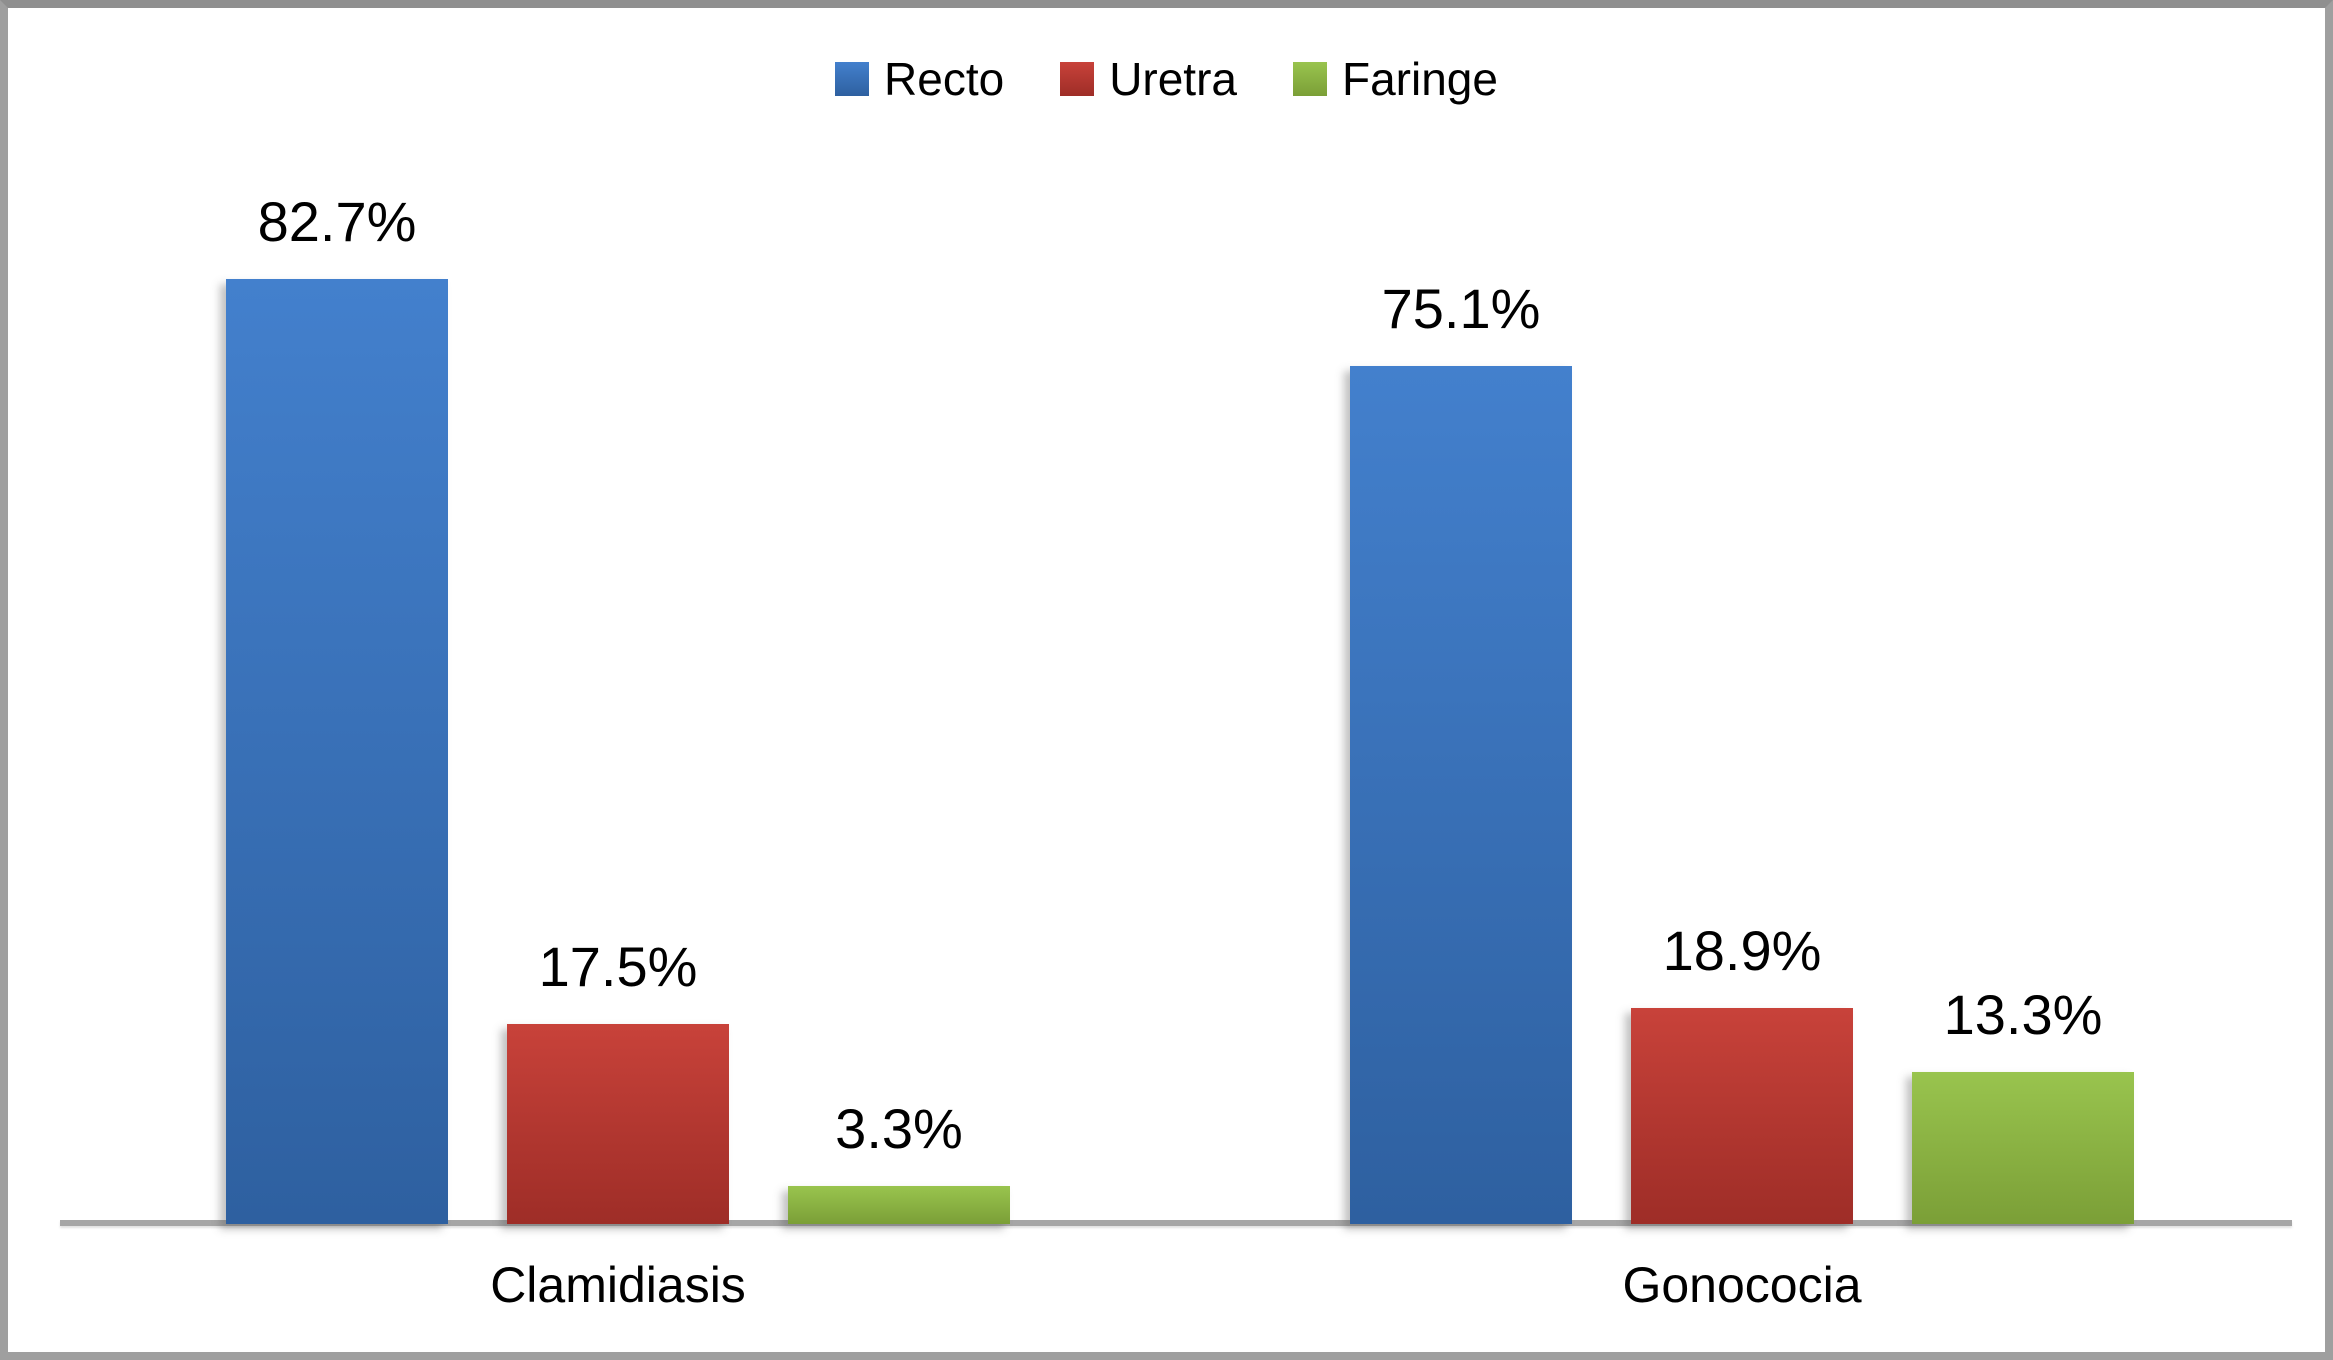  Describe the element at coordinates (337, 221) in the screenshot. I see `bar-value-label: 82.7%` at that location.